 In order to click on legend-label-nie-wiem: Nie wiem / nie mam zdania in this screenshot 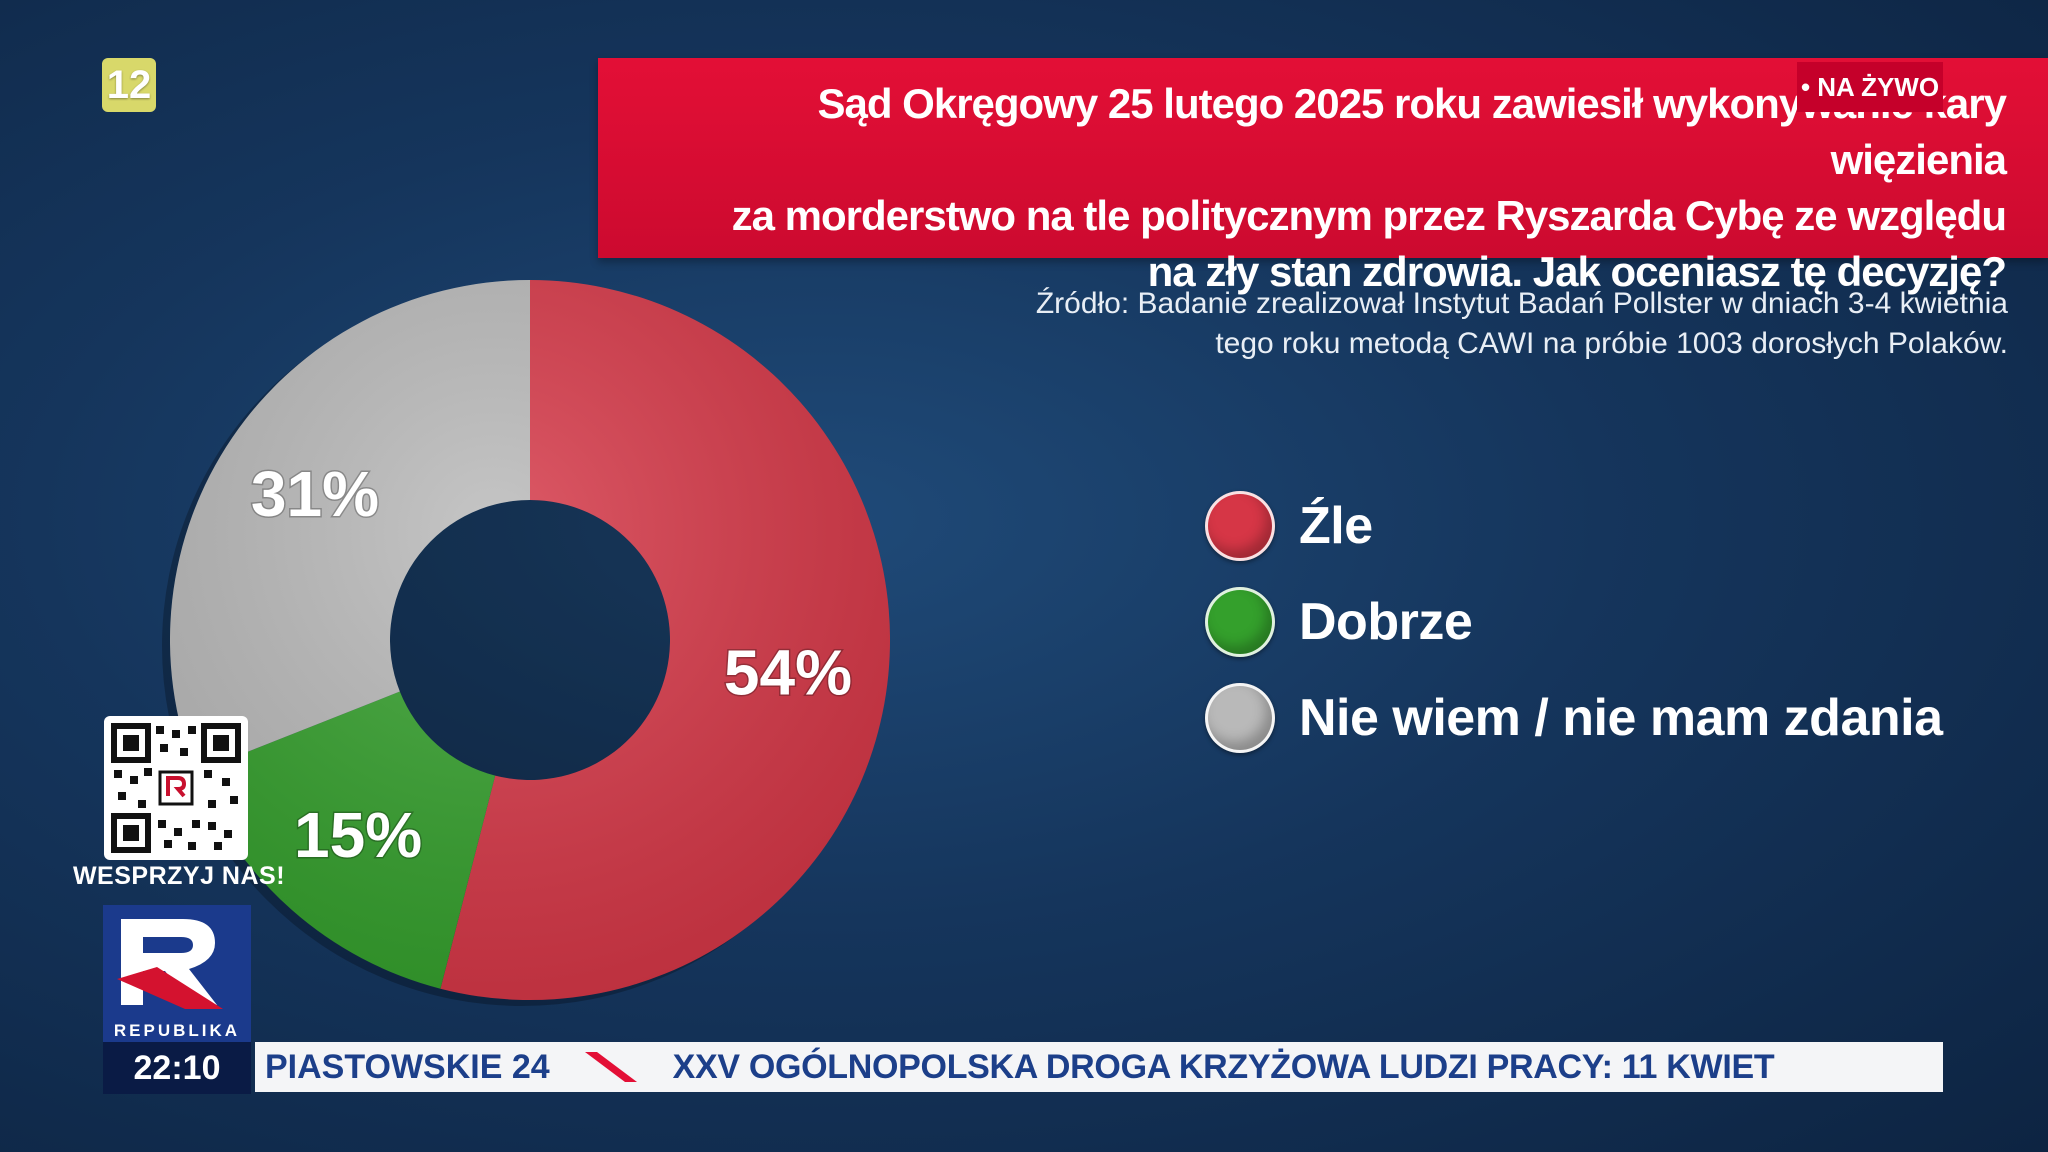, I will do `click(1621, 718)`.